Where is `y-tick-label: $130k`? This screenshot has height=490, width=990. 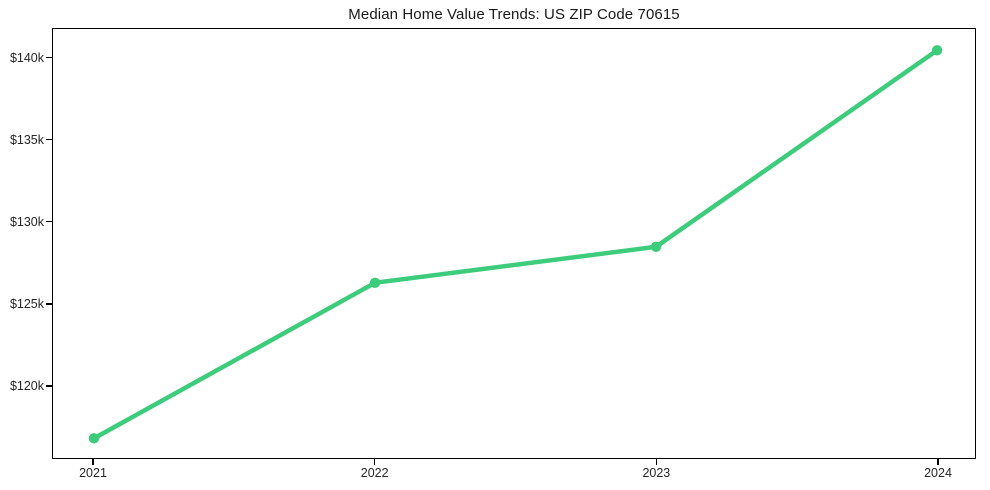 y-tick-label: $130k is located at coordinates (26, 221).